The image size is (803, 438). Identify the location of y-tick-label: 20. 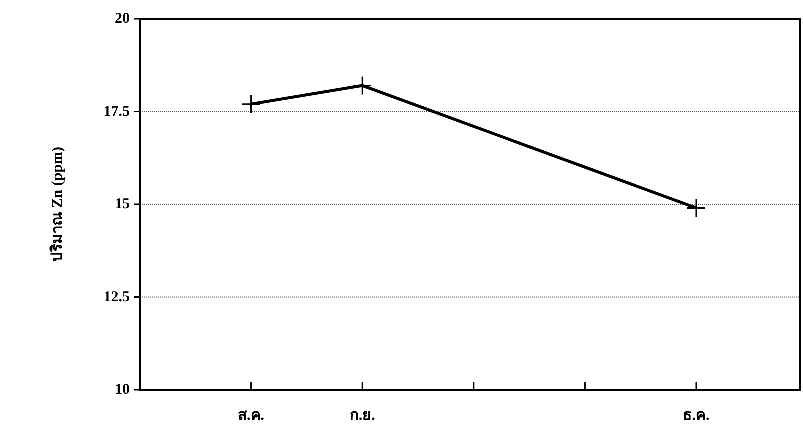
(122, 19).